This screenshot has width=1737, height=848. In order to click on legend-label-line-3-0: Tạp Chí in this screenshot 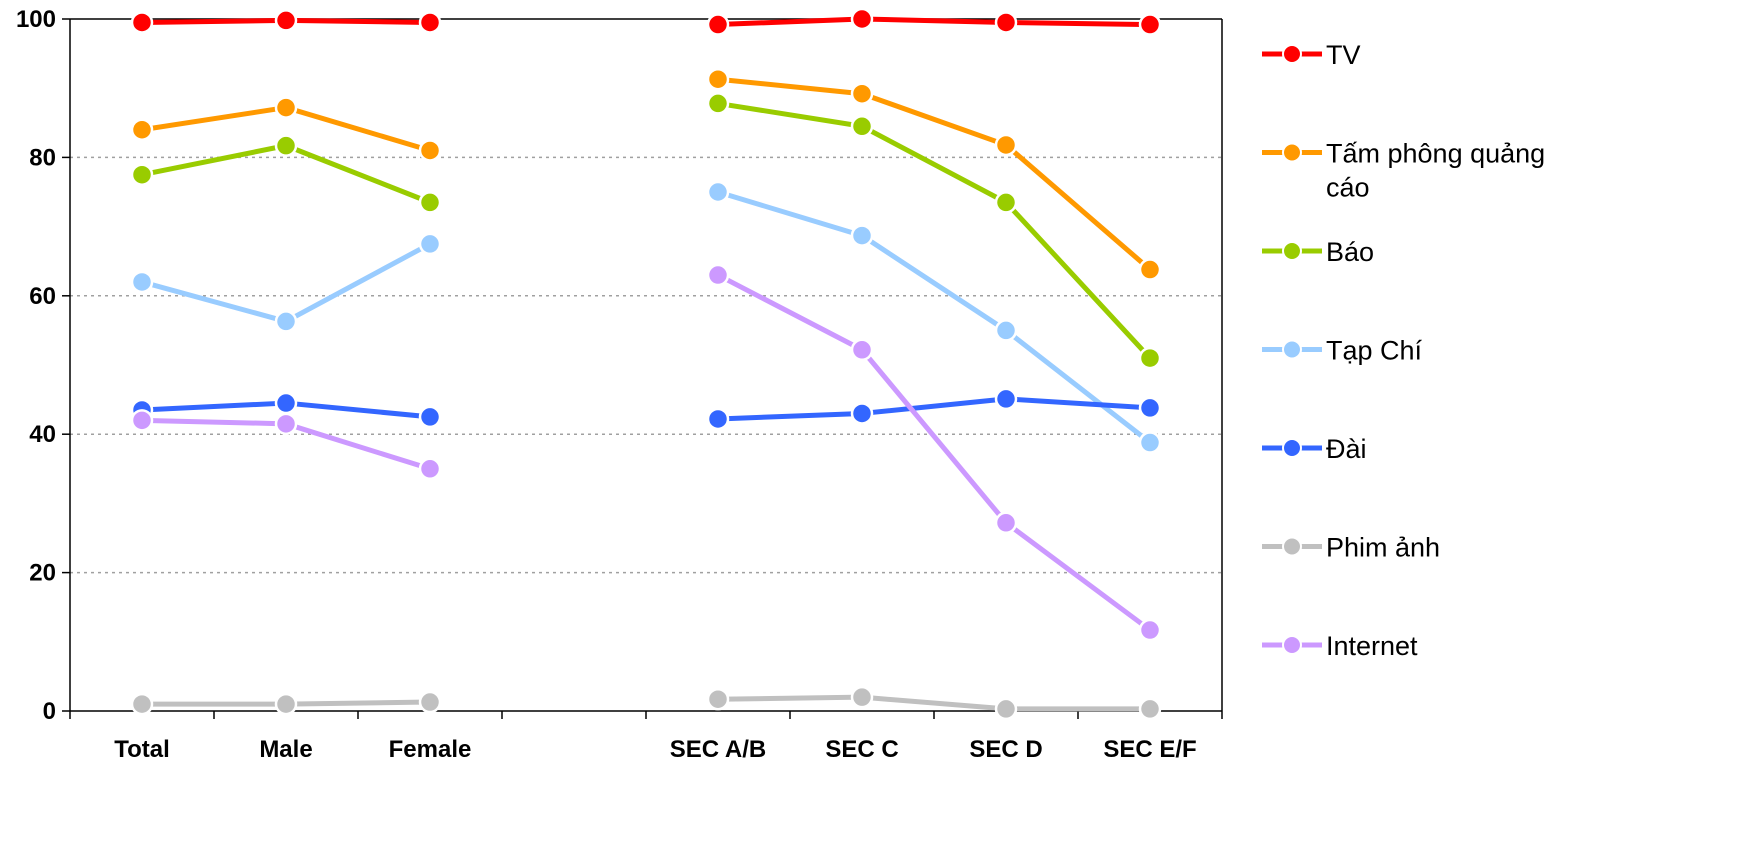, I will do `click(1374, 351)`.